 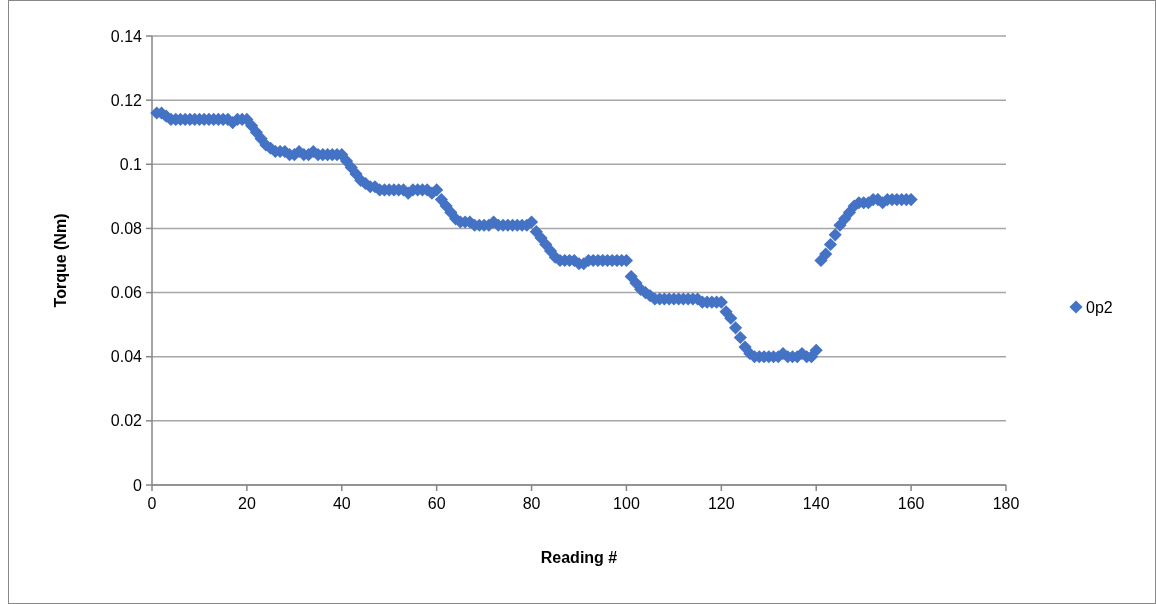 I want to click on y-tick-label: 0, so click(x=138, y=485).